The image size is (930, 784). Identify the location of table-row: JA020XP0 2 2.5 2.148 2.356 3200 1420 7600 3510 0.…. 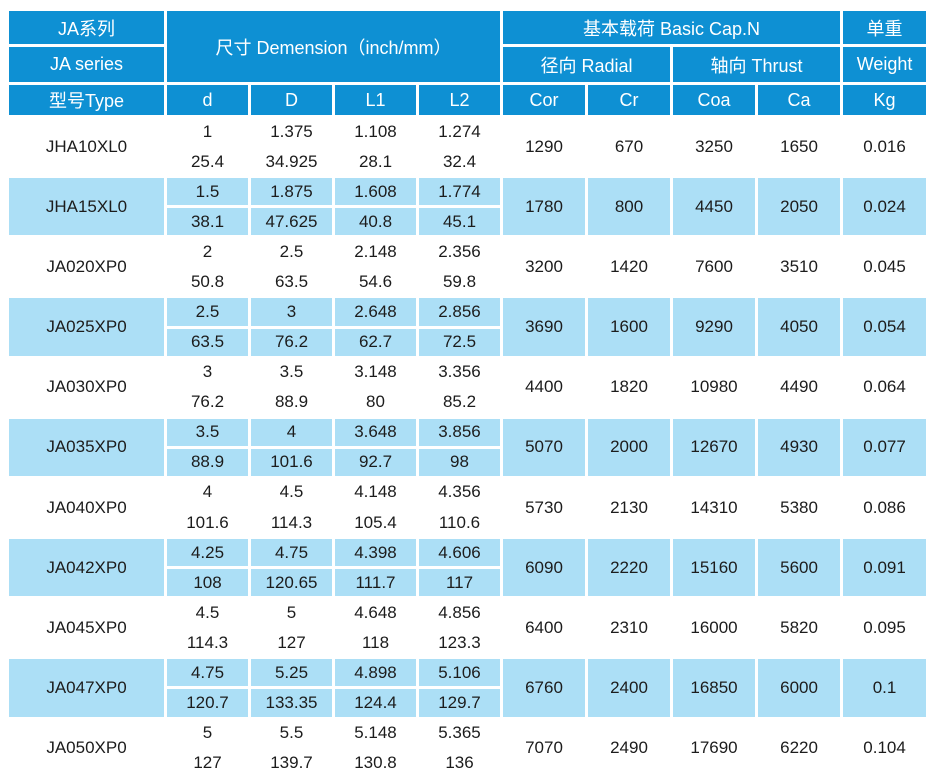
(468, 267).